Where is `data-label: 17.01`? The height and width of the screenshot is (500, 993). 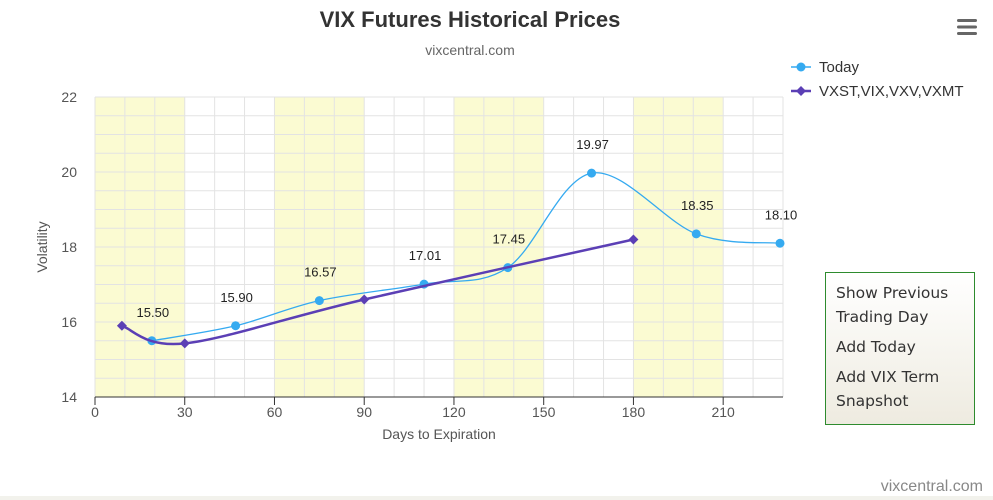 data-label: 17.01 is located at coordinates (425, 255).